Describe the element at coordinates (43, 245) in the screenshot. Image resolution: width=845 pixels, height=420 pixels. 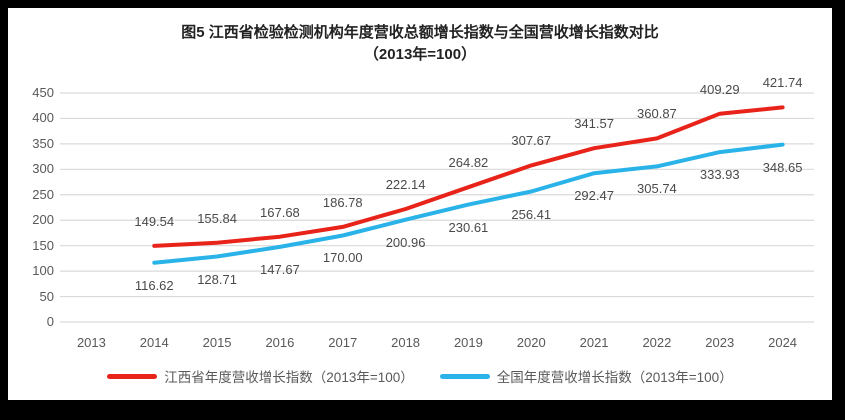
I see `y-axis-tick-label: 150` at that location.